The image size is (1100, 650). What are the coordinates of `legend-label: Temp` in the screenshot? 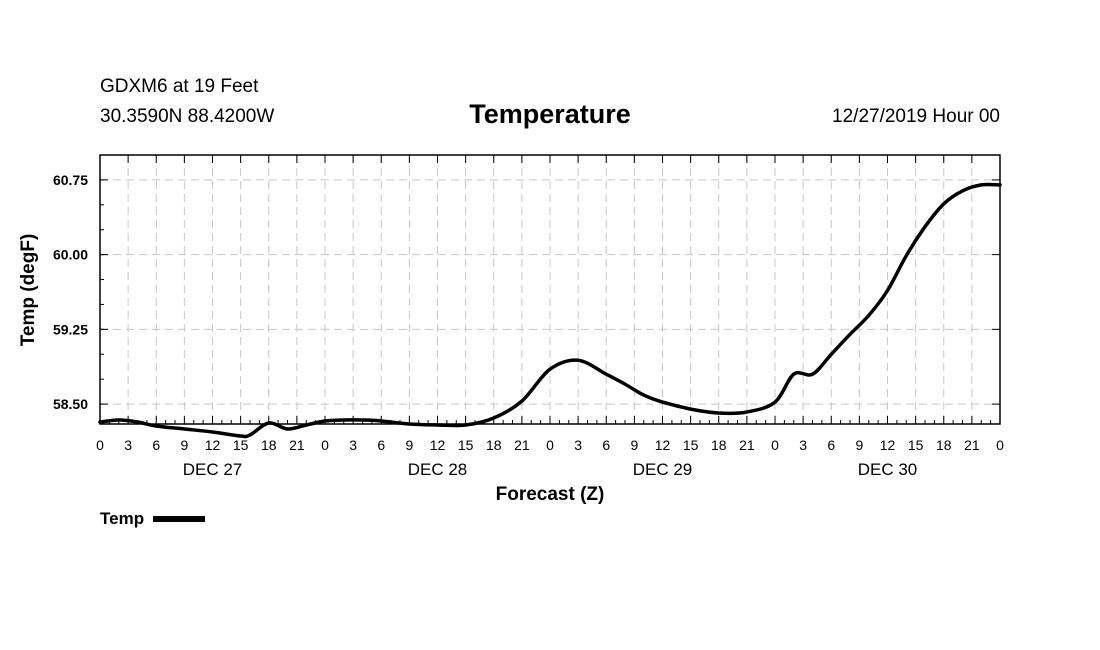 It's located at (122, 518).